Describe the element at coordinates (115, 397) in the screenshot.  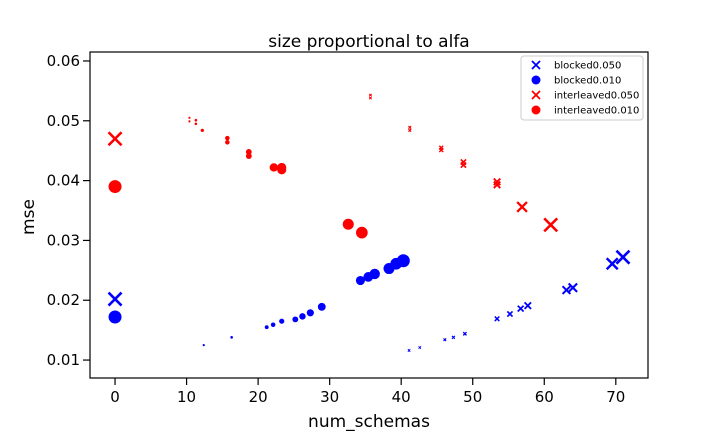
I see `x-tick-label: 0` at that location.